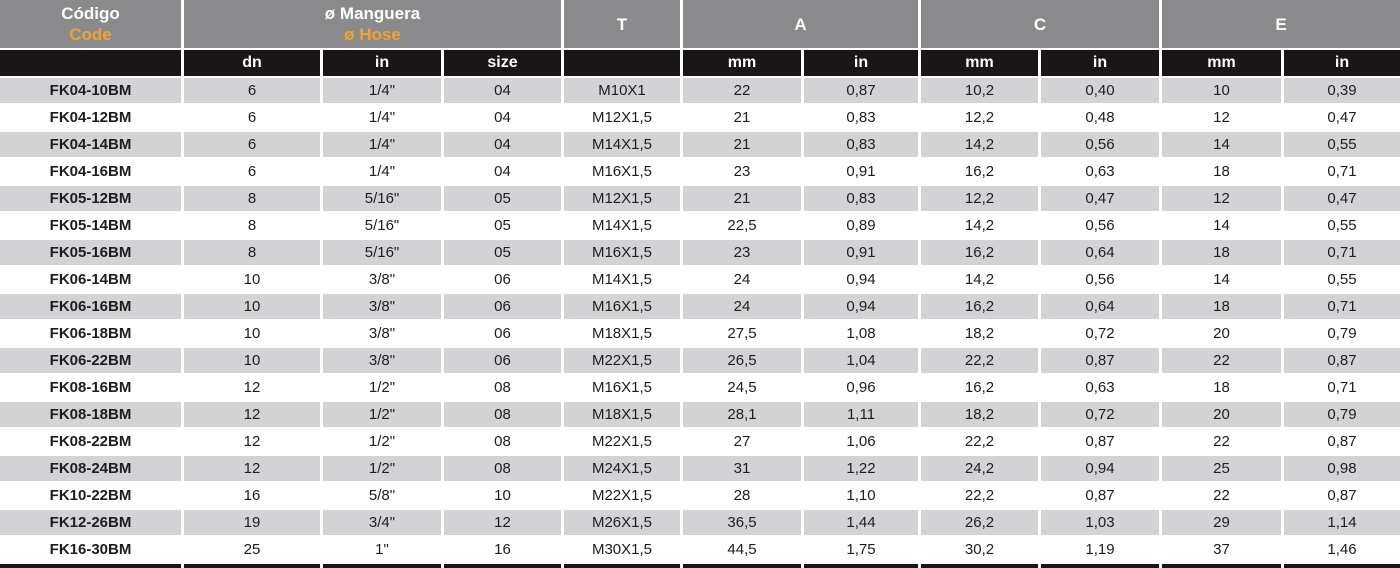 The height and width of the screenshot is (568, 1400). What do you see at coordinates (252, 360) in the screenshot?
I see `cell-hose-dn: 10` at bounding box center [252, 360].